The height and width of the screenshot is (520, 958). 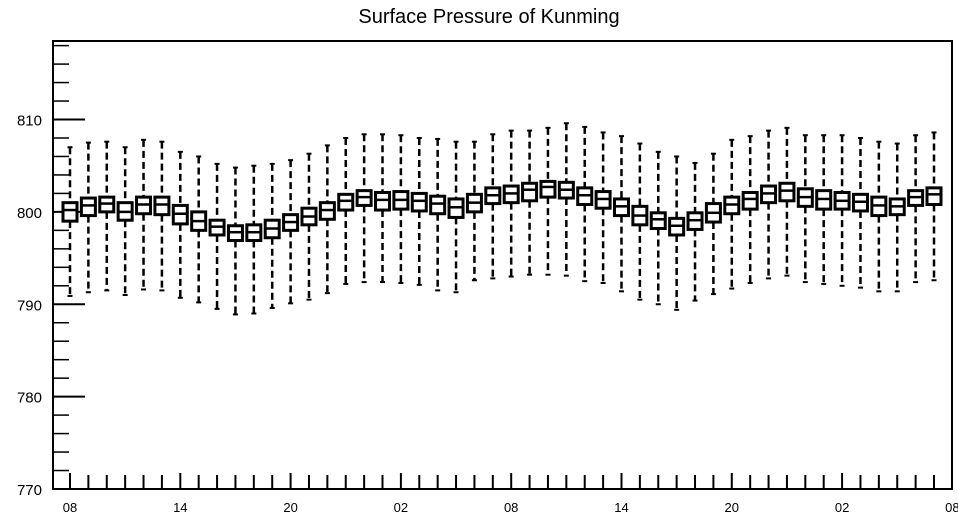 What do you see at coordinates (29, 121) in the screenshot?
I see `y-tick-label: 810` at bounding box center [29, 121].